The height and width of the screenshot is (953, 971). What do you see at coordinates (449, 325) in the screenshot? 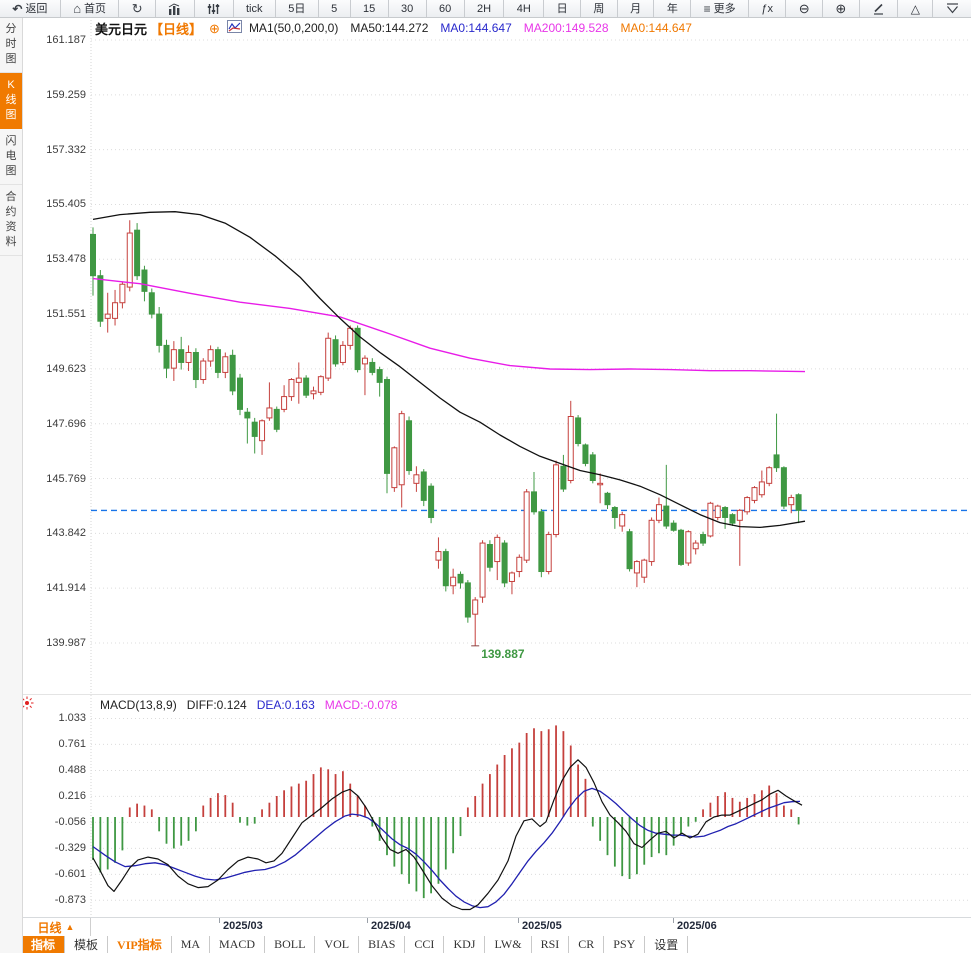
I see `ma200-line` at bounding box center [449, 325].